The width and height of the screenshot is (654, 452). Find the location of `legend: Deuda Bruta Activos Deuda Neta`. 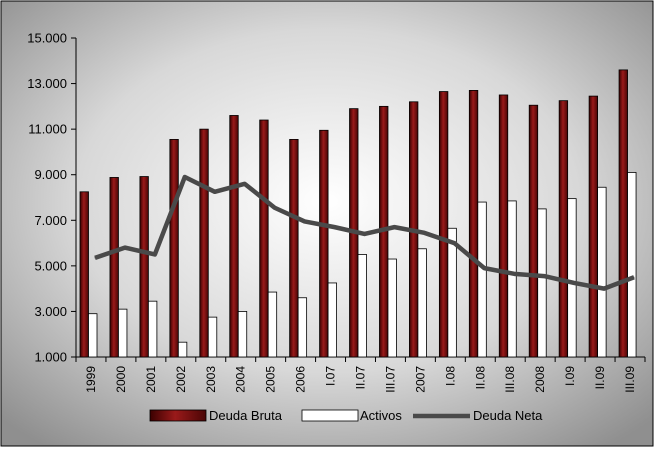

legend: Deuda Bruta Activos Deuda Neta is located at coordinates (346, 415).